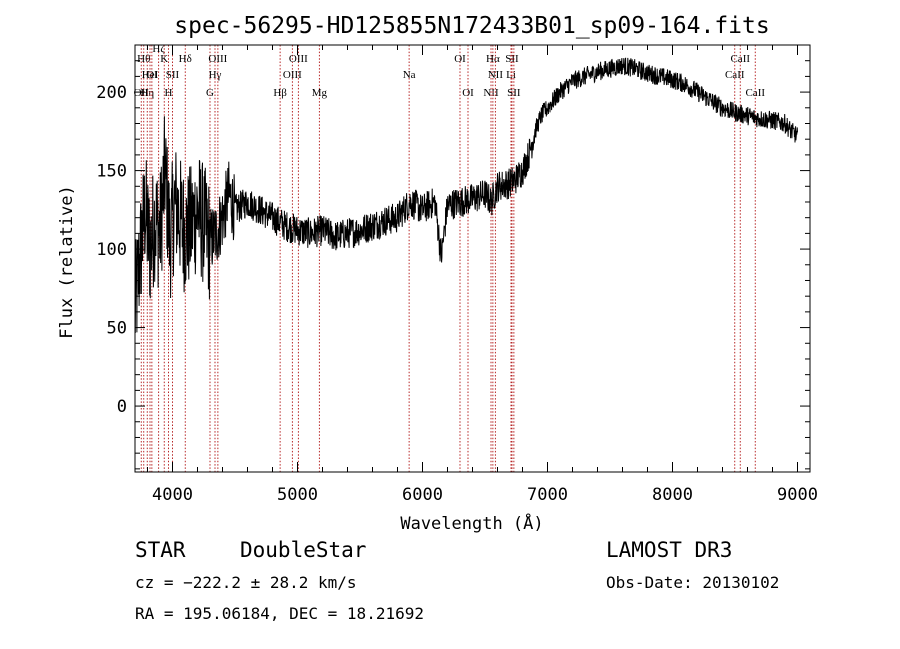 Image resolution: width=900 pixels, height=649 pixels. Describe the element at coordinates (297, 495) in the screenshot. I see `x-tick-label: 5000` at that location.